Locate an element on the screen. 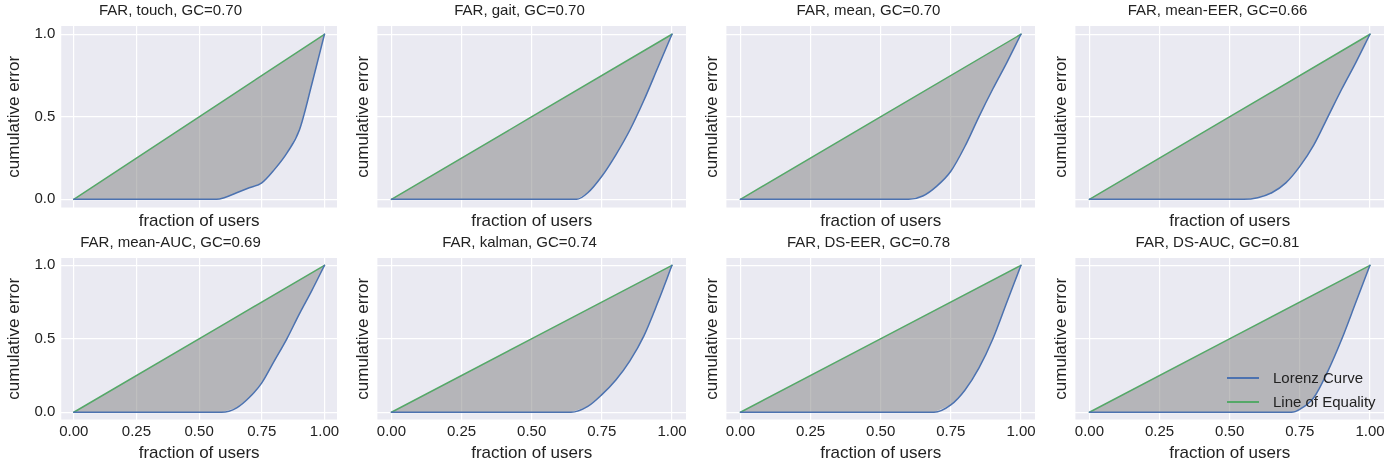 The height and width of the screenshot is (470, 1398). chart-title: FAR, mean-AUC, GC=0.69 is located at coordinates (170, 242).